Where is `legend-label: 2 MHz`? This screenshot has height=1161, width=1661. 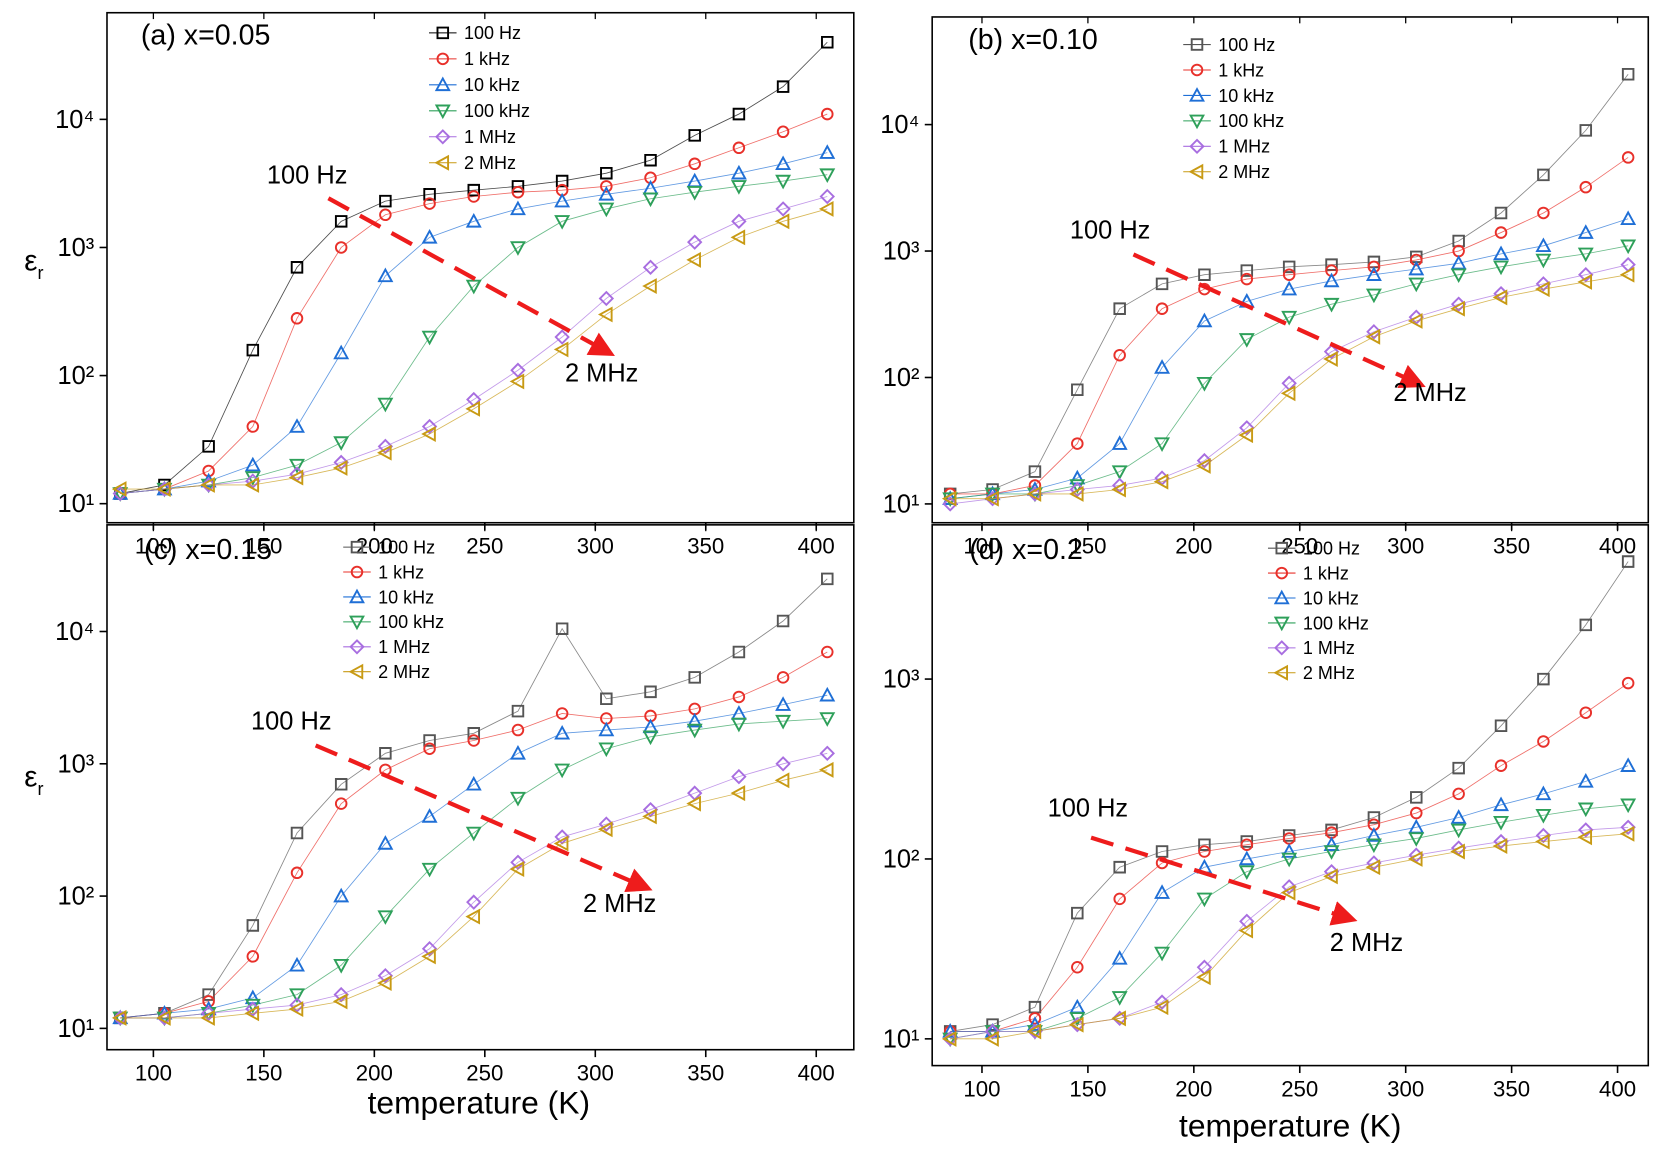
legend-label: 2 MHz is located at coordinates (490, 163).